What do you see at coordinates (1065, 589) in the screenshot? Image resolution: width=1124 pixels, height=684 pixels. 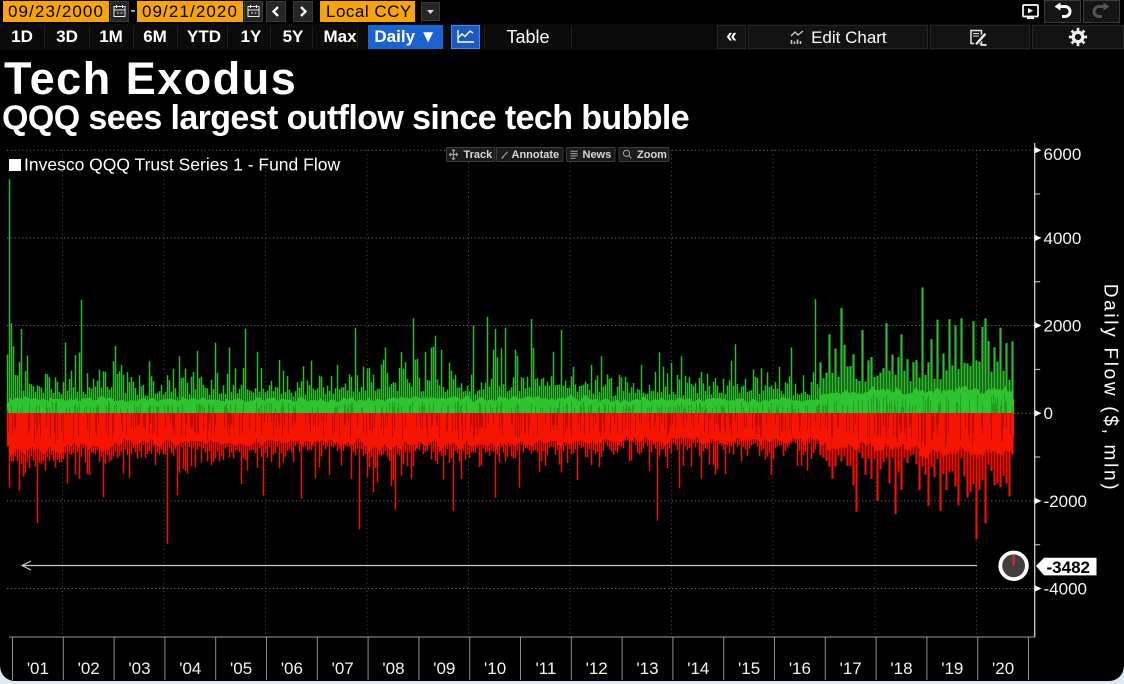 I see `svg-text: -4000` at bounding box center [1065, 589].